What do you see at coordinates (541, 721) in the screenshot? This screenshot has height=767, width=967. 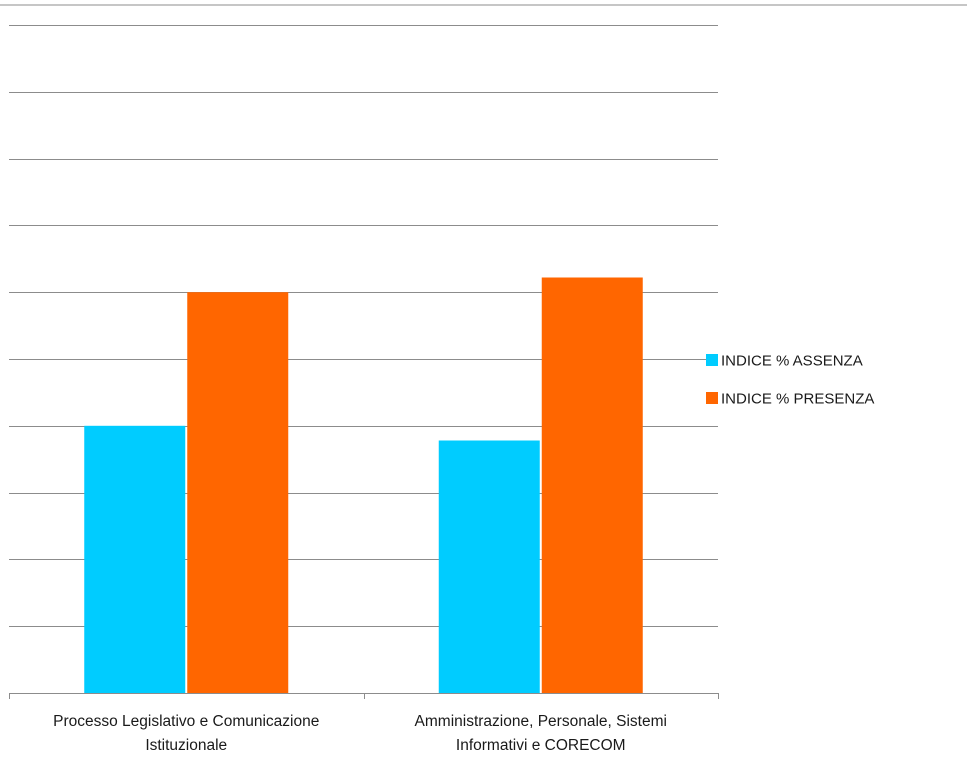 I see `category-label-line: Amministrazione, Personale, Sistemi` at bounding box center [541, 721].